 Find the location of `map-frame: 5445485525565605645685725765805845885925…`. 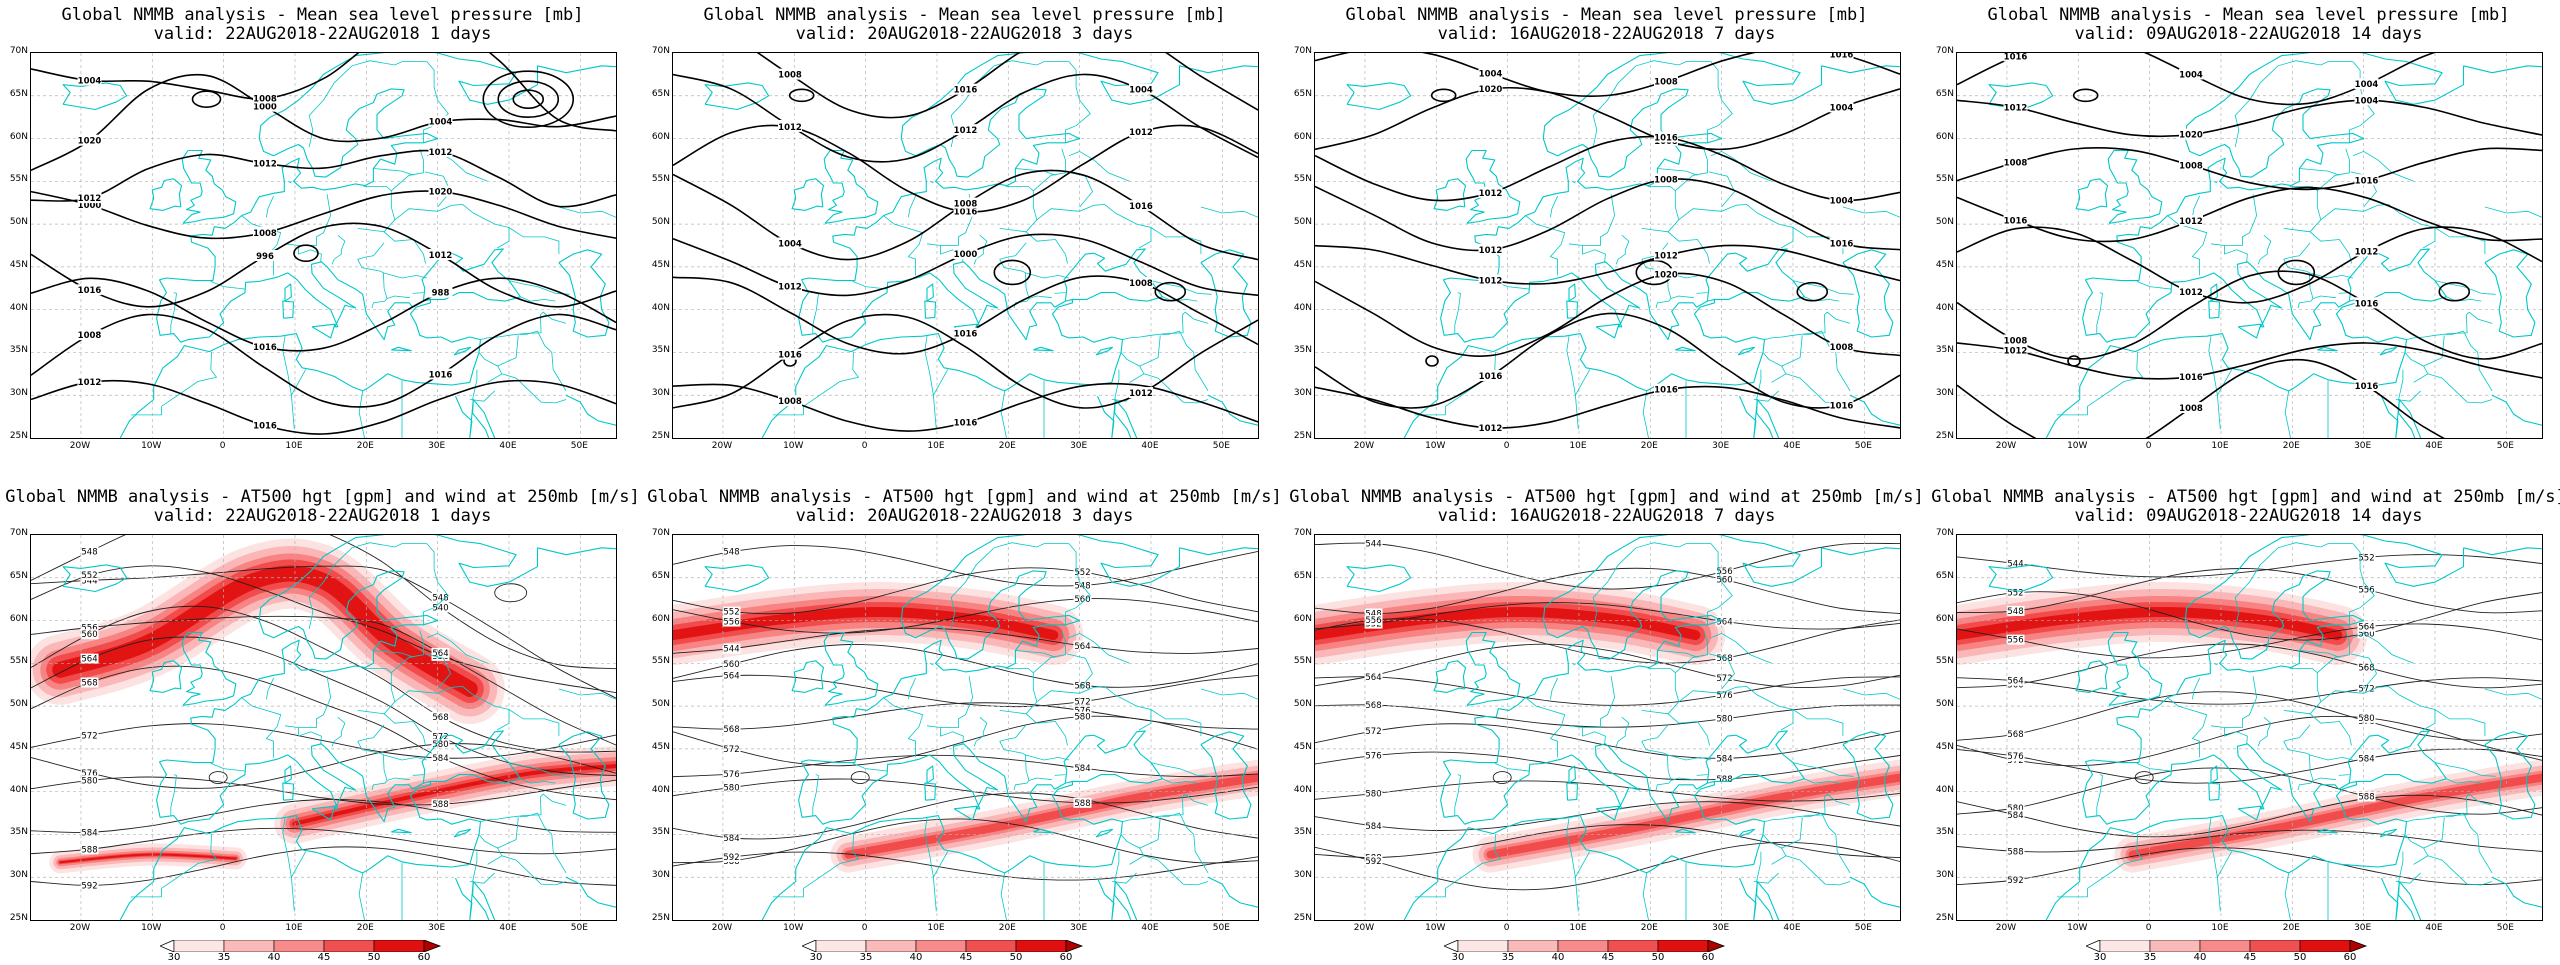

map-frame: 5445485525565605645685725765805845885925… is located at coordinates (2249, 727).